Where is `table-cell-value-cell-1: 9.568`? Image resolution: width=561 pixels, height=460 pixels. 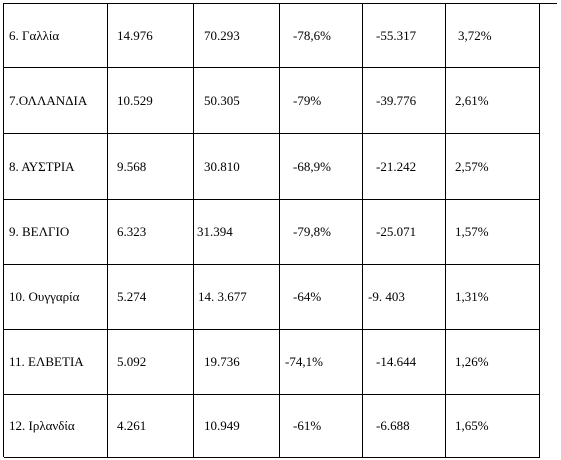 table-cell-value-cell-1: 9.568 is located at coordinates (151, 167).